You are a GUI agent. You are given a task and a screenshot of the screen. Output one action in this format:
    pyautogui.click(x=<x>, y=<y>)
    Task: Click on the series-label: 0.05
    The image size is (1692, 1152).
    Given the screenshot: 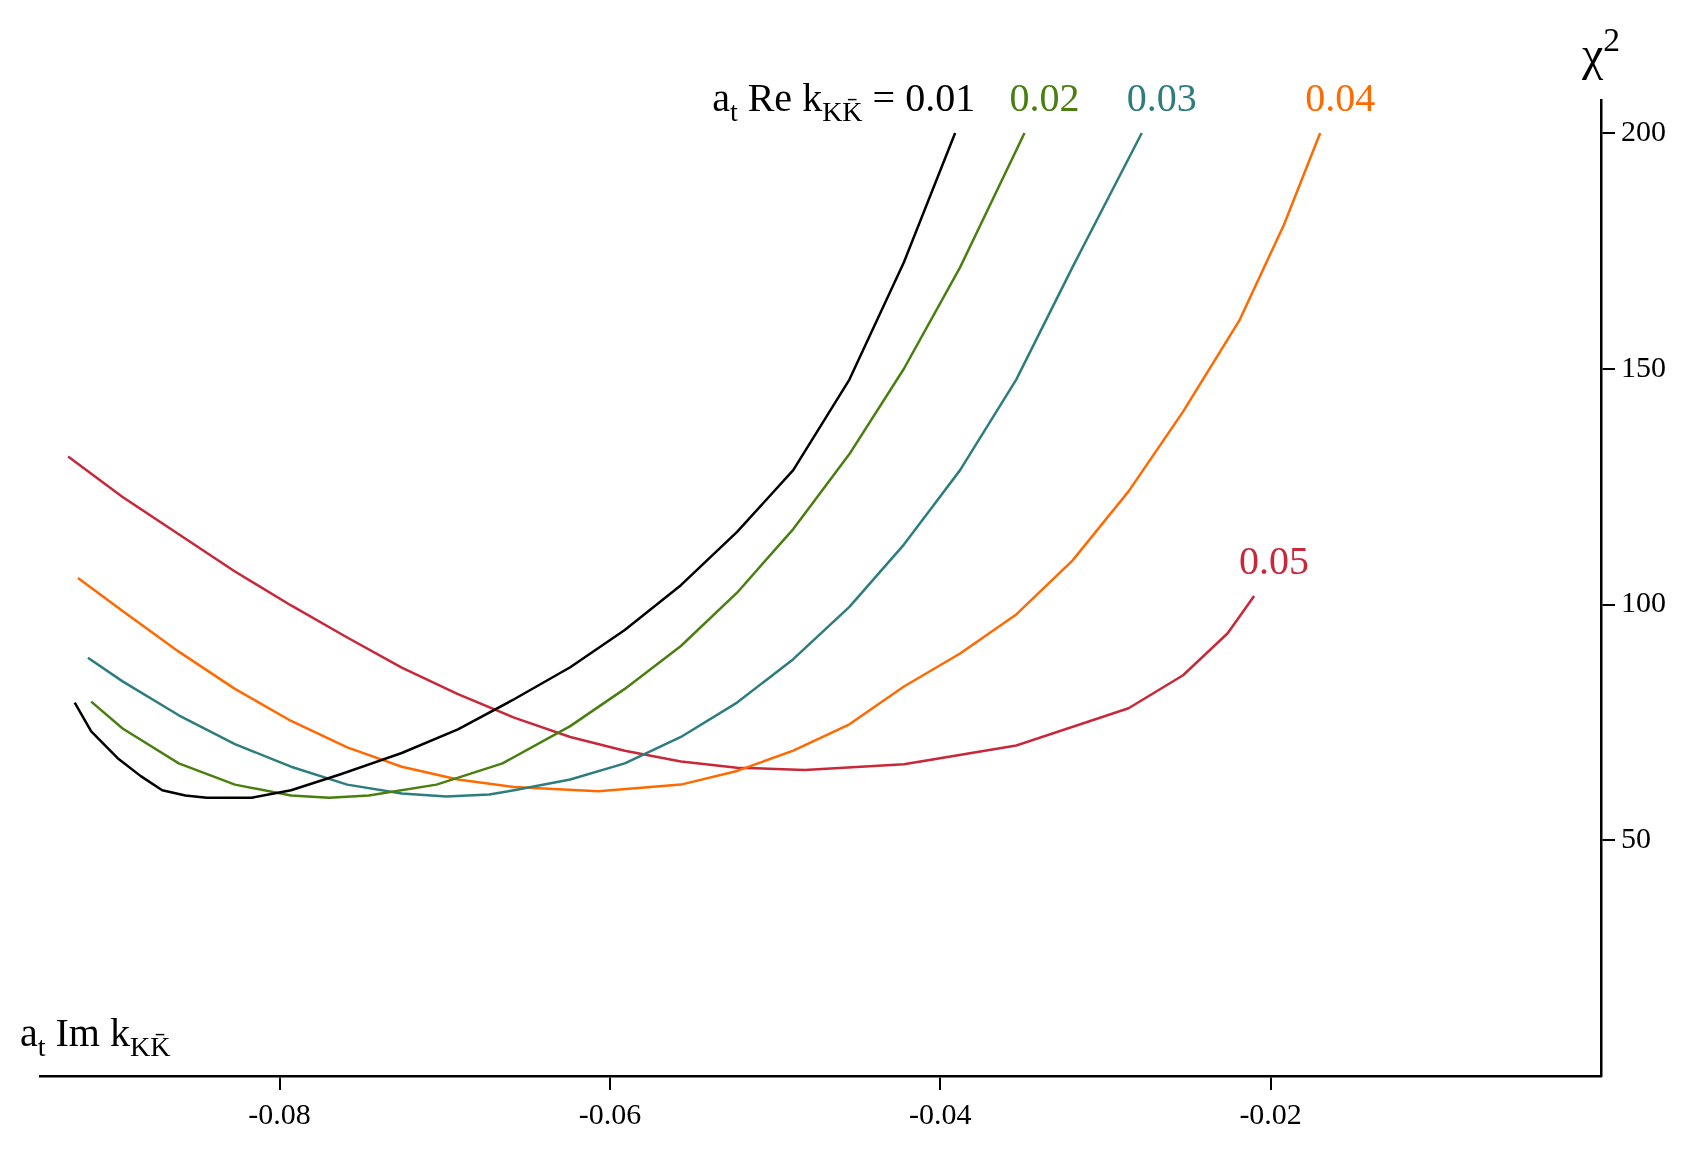 What is the action you would take?
    pyautogui.click(x=1274, y=561)
    